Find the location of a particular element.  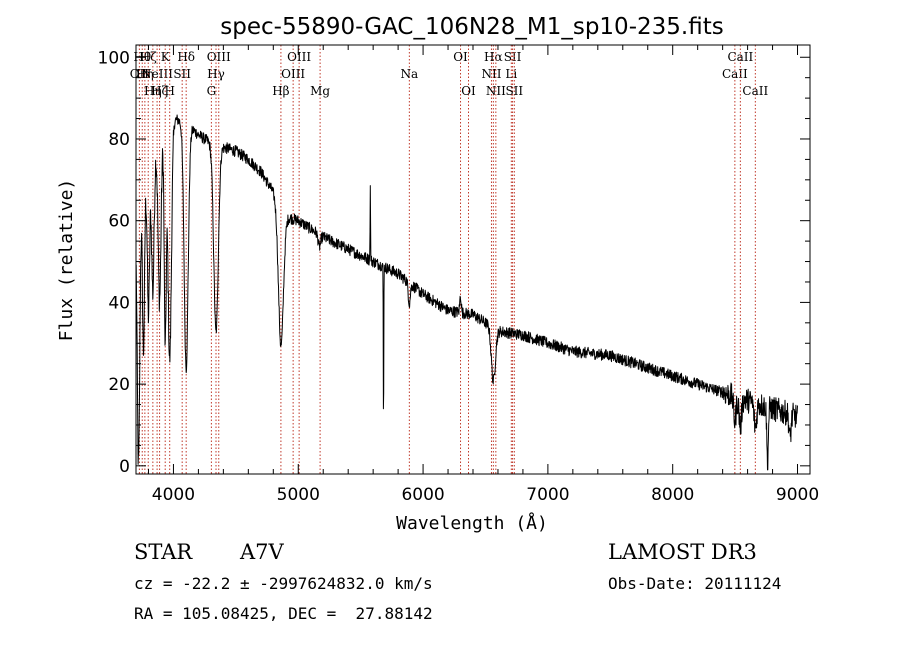

line-marker-label: Hγ is located at coordinates (216, 74).